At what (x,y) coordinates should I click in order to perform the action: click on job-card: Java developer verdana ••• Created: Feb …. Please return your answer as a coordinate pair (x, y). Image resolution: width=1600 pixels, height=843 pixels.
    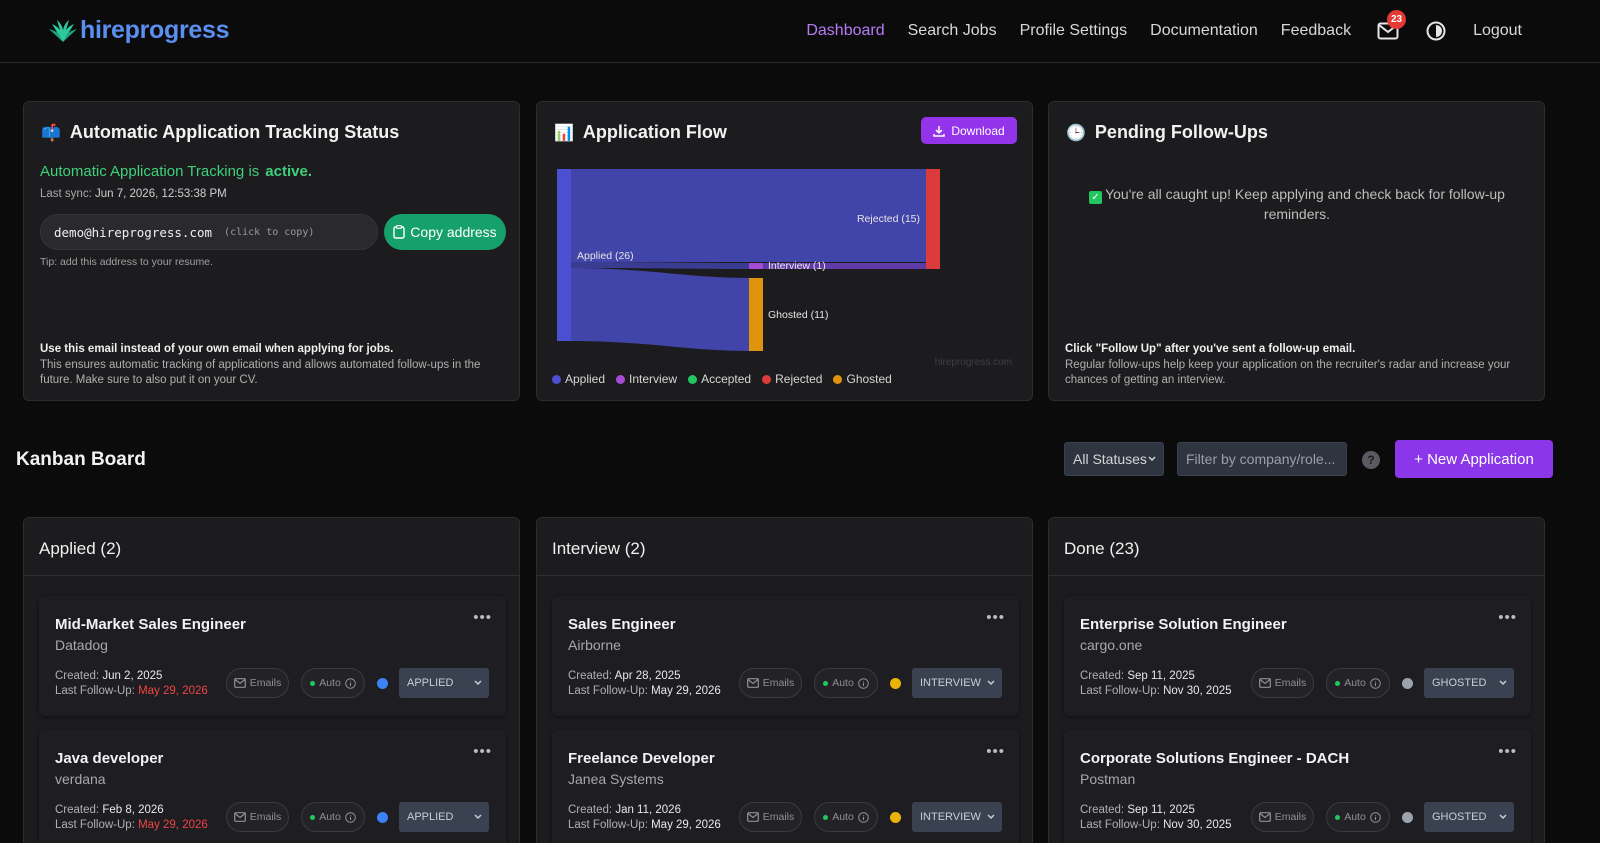
    Looking at the image, I should click on (272, 786).